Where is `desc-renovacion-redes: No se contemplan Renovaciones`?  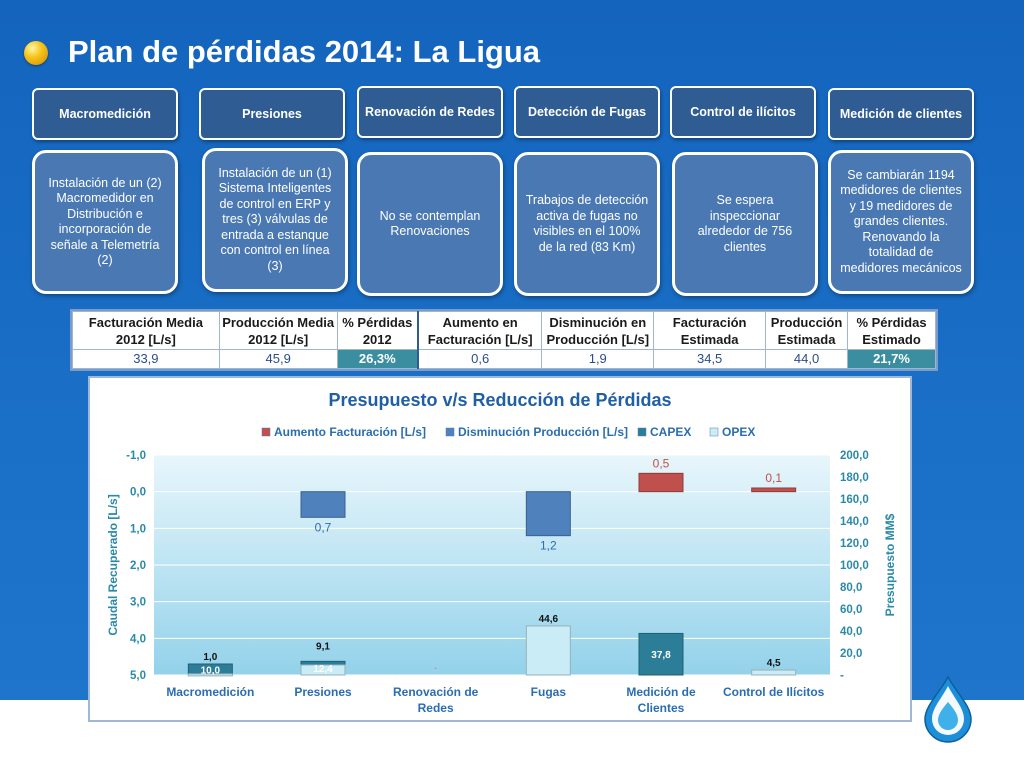
desc-renovacion-redes: No se contemplan Renovaciones is located at coordinates (430, 224).